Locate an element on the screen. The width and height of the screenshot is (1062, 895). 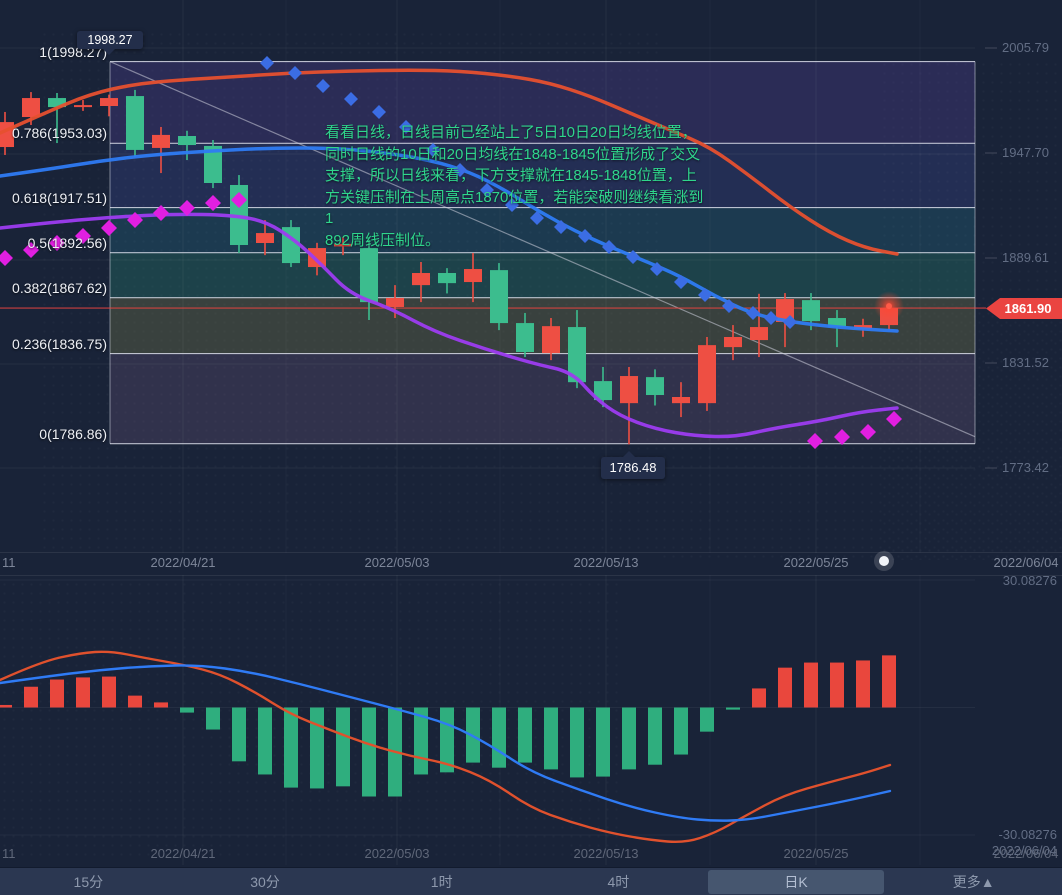
timeframe-15m-button: 15分 is located at coordinates (88, 882).